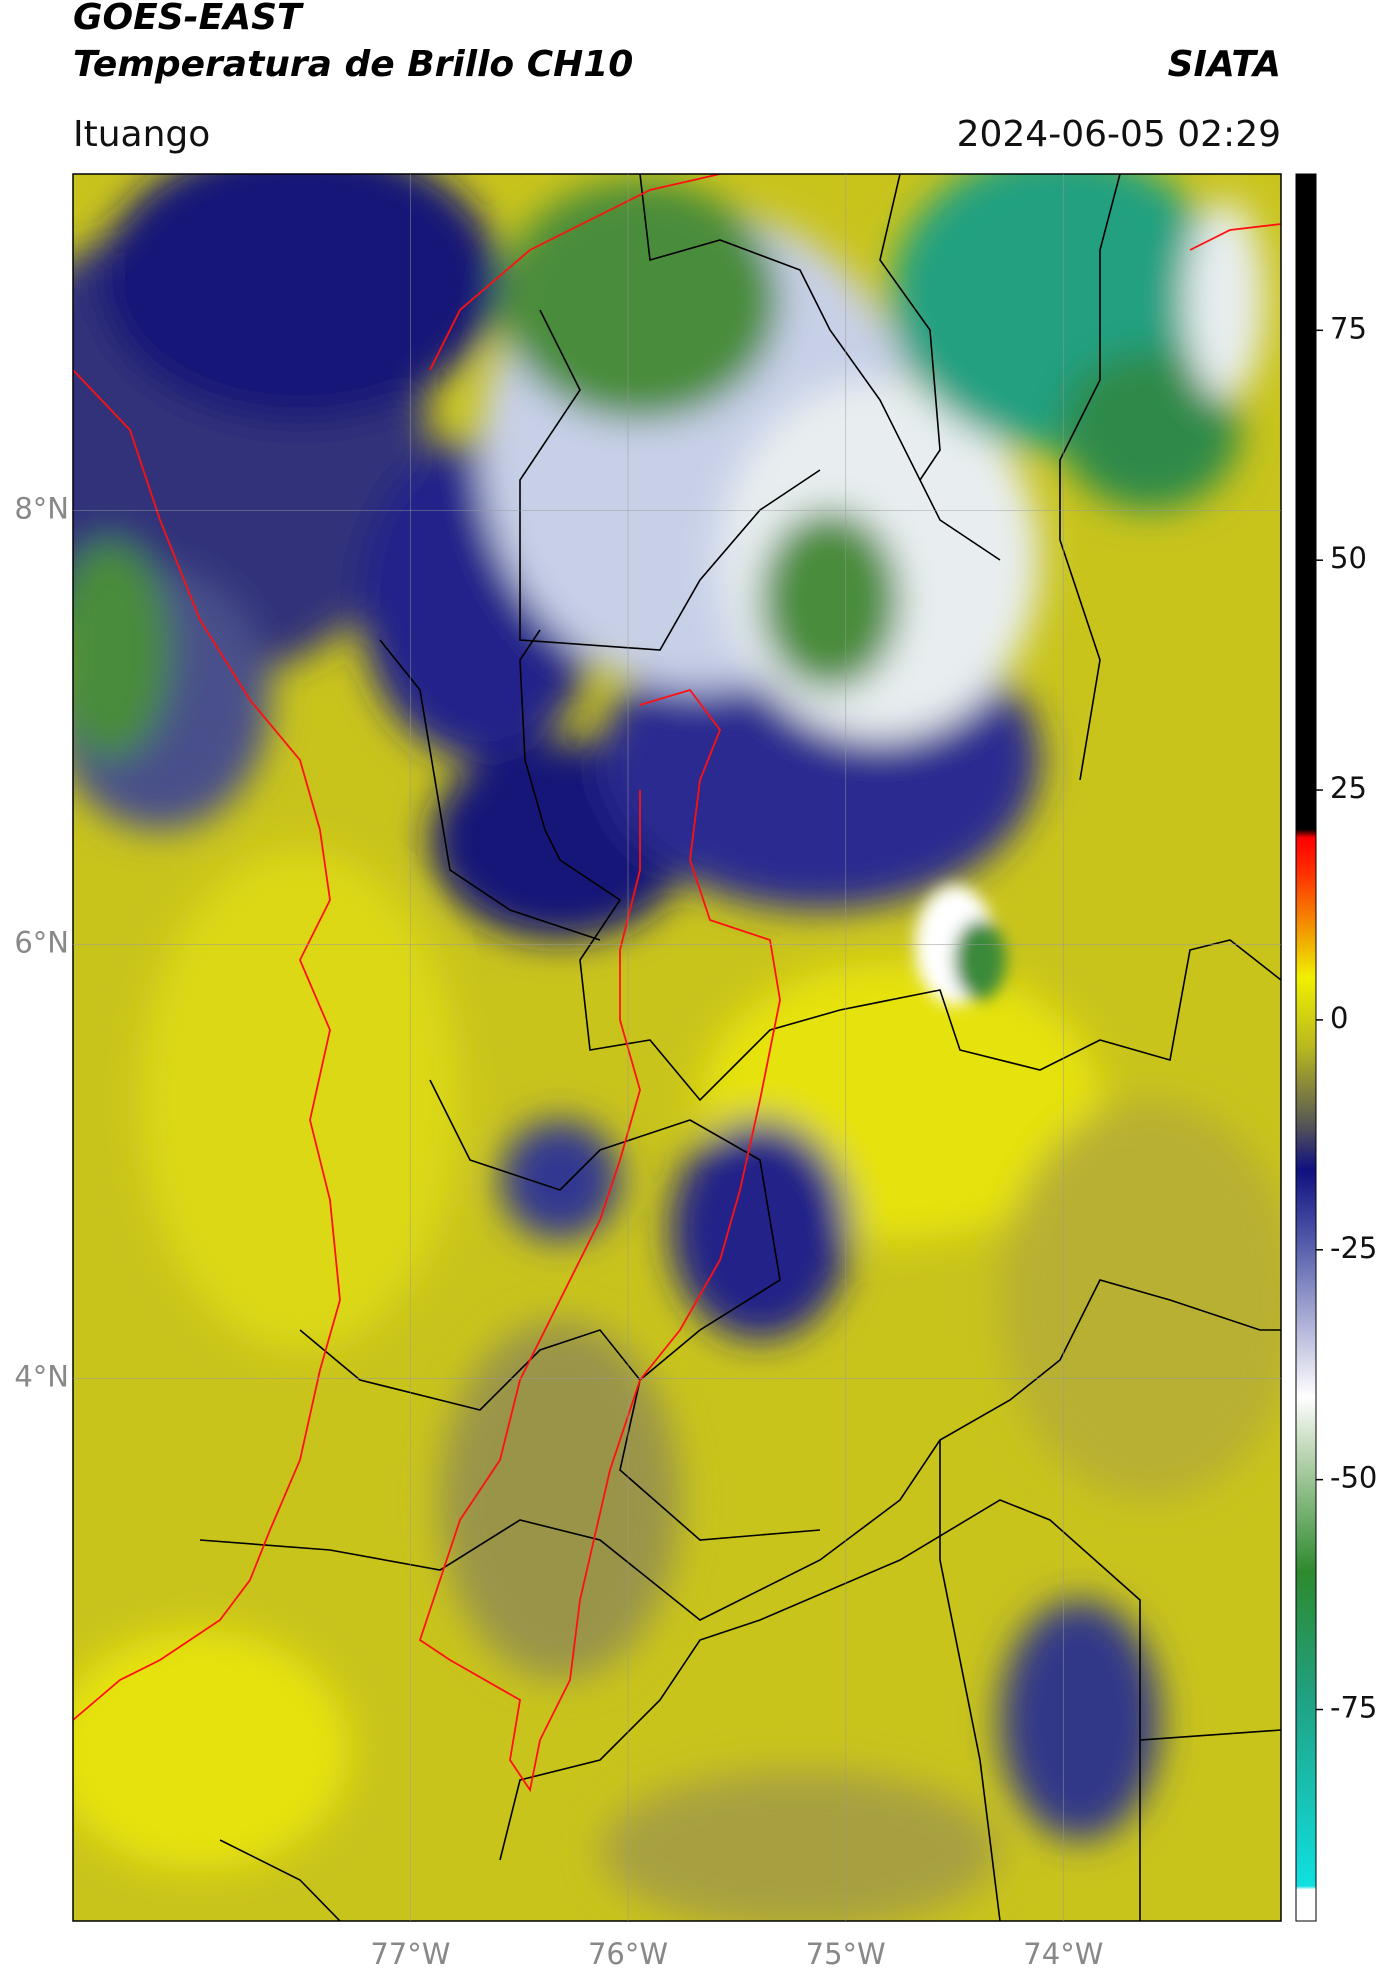 The image size is (1384, 1981). I want to click on y-tick-label: 4°N, so click(41, 1376).